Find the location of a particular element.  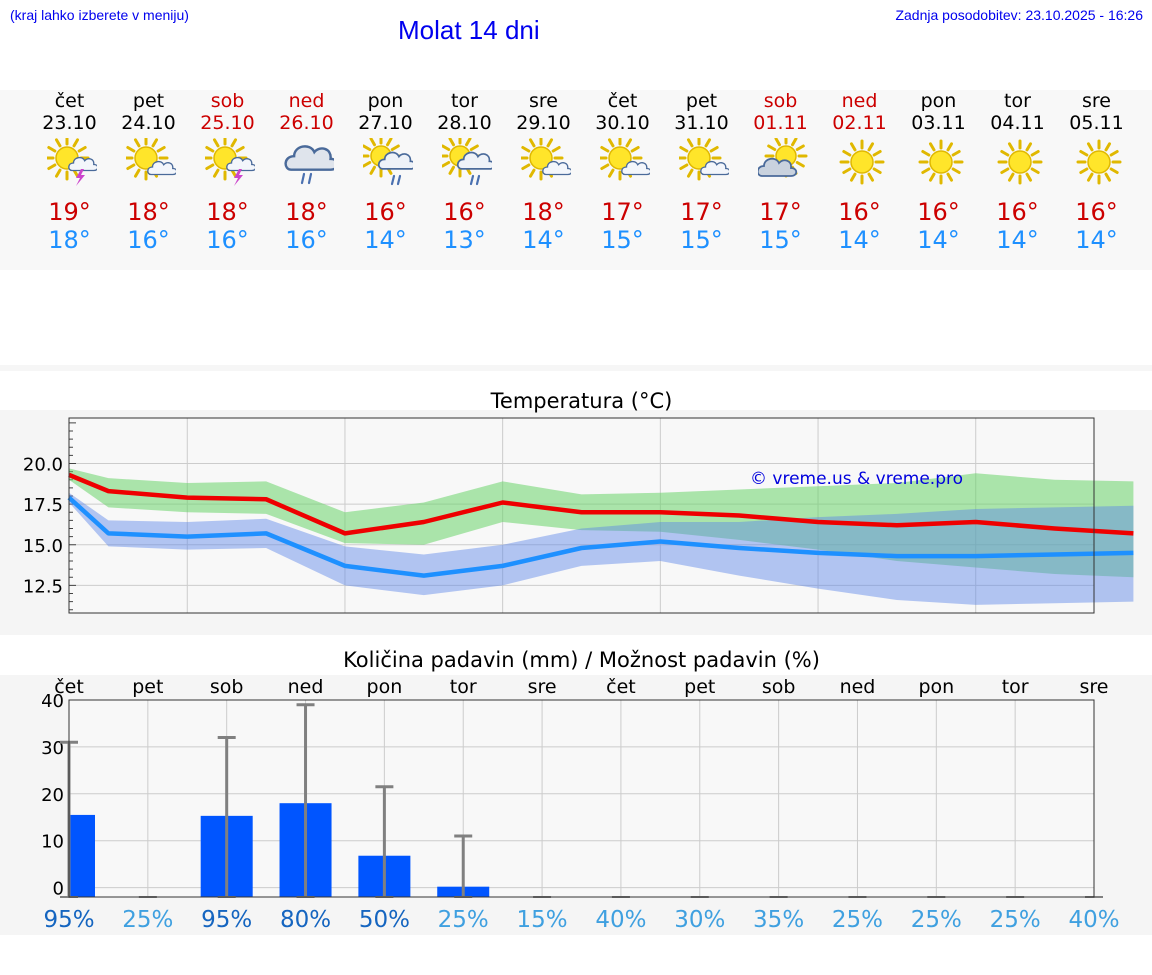

y-tick-label: 20.0 is located at coordinates (43, 465).